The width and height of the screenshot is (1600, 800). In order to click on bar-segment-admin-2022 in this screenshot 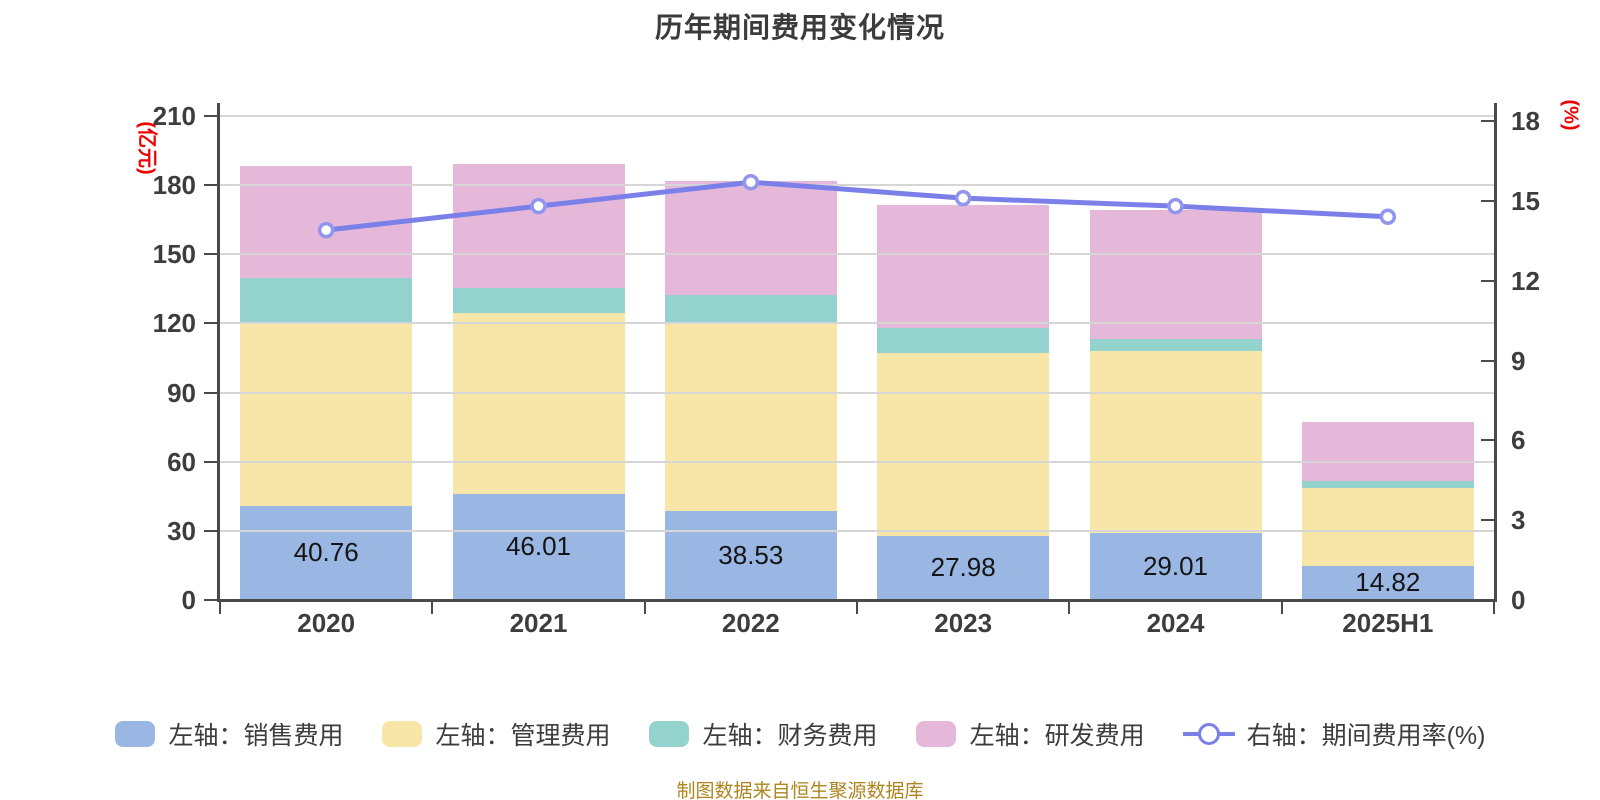, I will do `click(750, 417)`.